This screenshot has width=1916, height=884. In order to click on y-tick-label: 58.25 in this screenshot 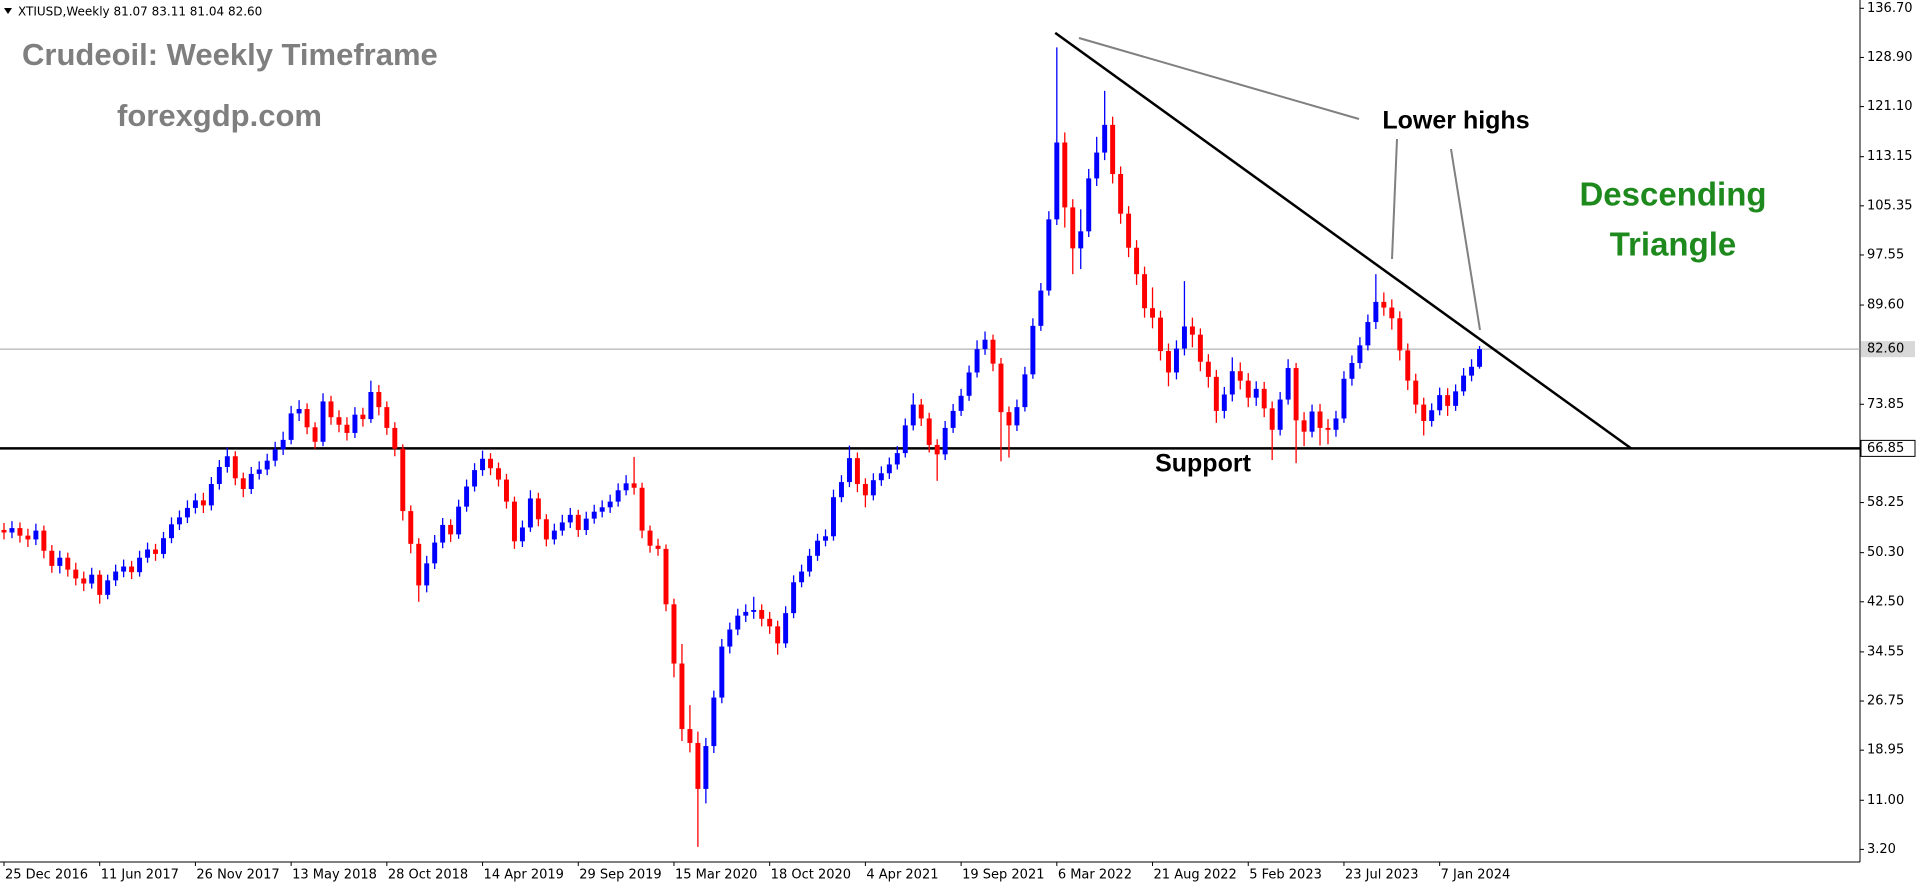, I will do `click(1885, 502)`.